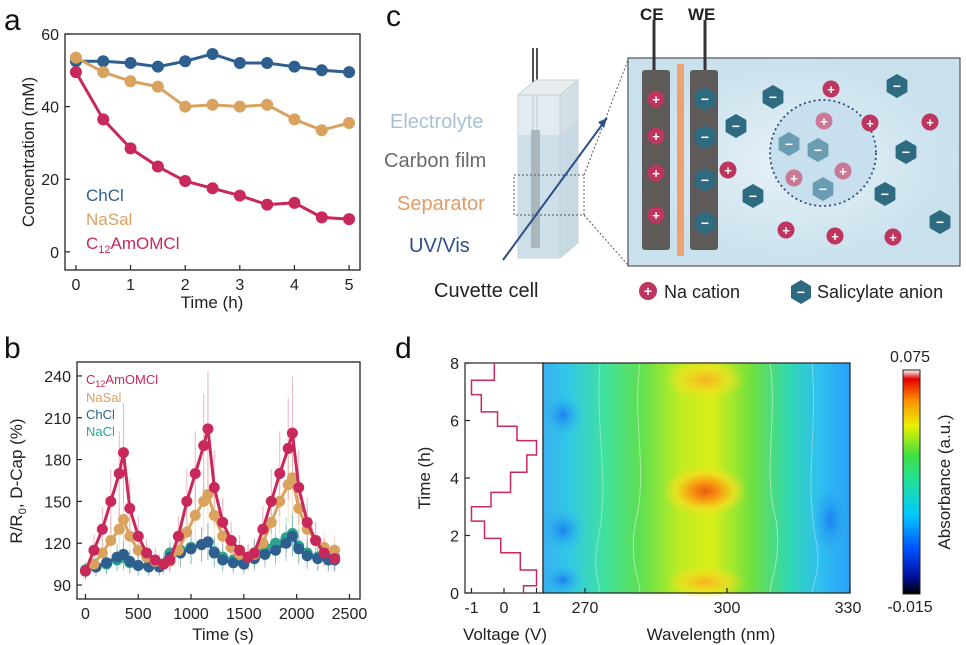 The width and height of the screenshot is (966, 645). Describe the element at coordinates (911, 482) in the screenshot. I see `colorbar` at that location.